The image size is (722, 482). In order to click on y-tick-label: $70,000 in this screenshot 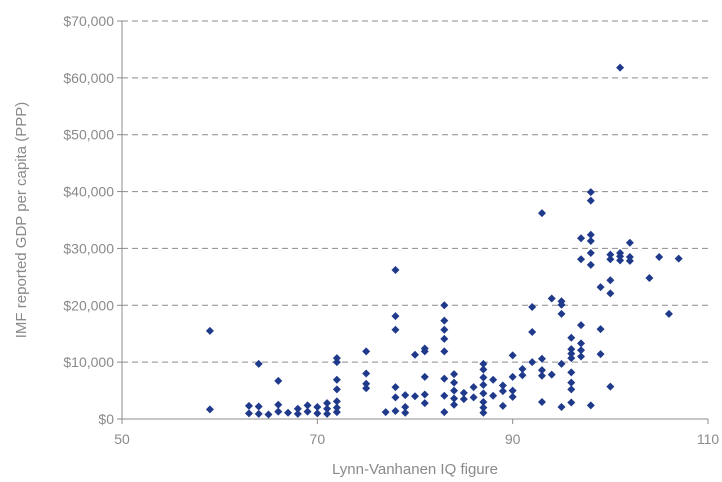, I will do `click(88, 21)`.